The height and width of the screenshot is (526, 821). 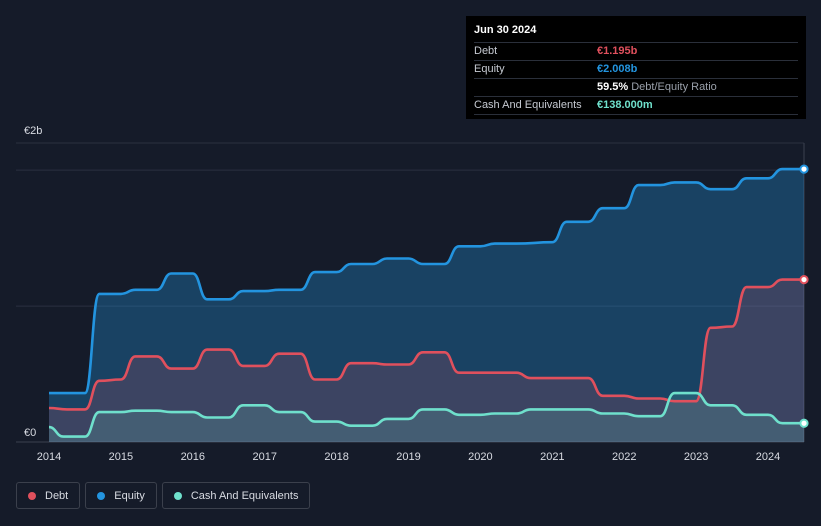 I want to click on legend-item-cash: Cash And Equivalents, so click(x=236, y=495).